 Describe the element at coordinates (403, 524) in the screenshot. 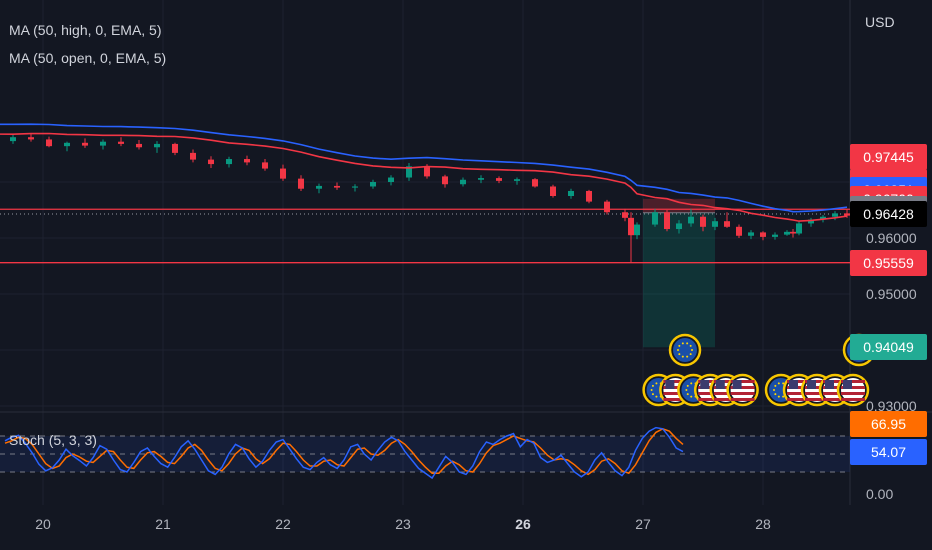

I see `x-tick-3: 23` at that location.